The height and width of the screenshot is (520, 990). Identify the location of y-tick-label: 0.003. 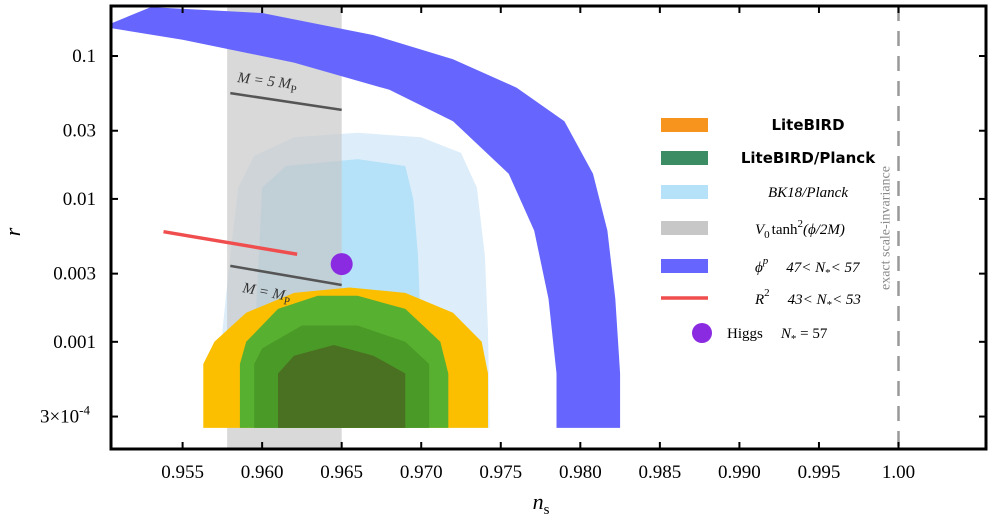
(74, 274).